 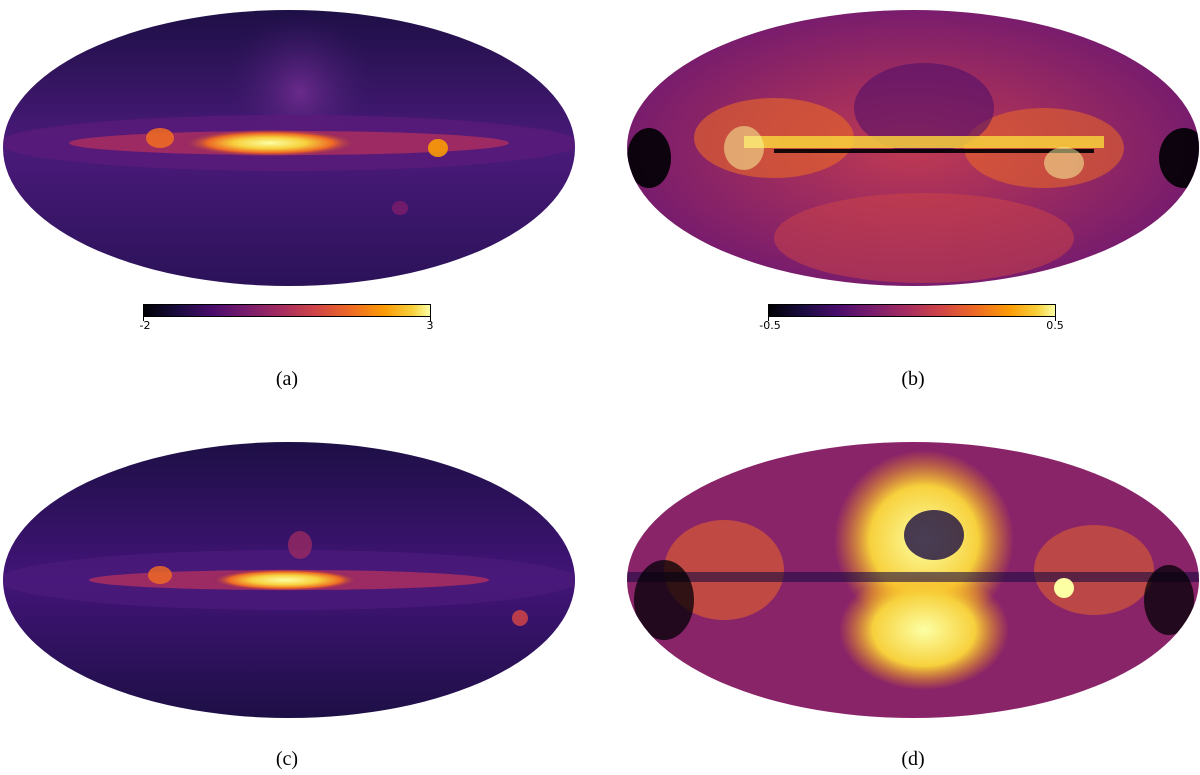 I want to click on caption-b: (b), so click(x=913, y=379).